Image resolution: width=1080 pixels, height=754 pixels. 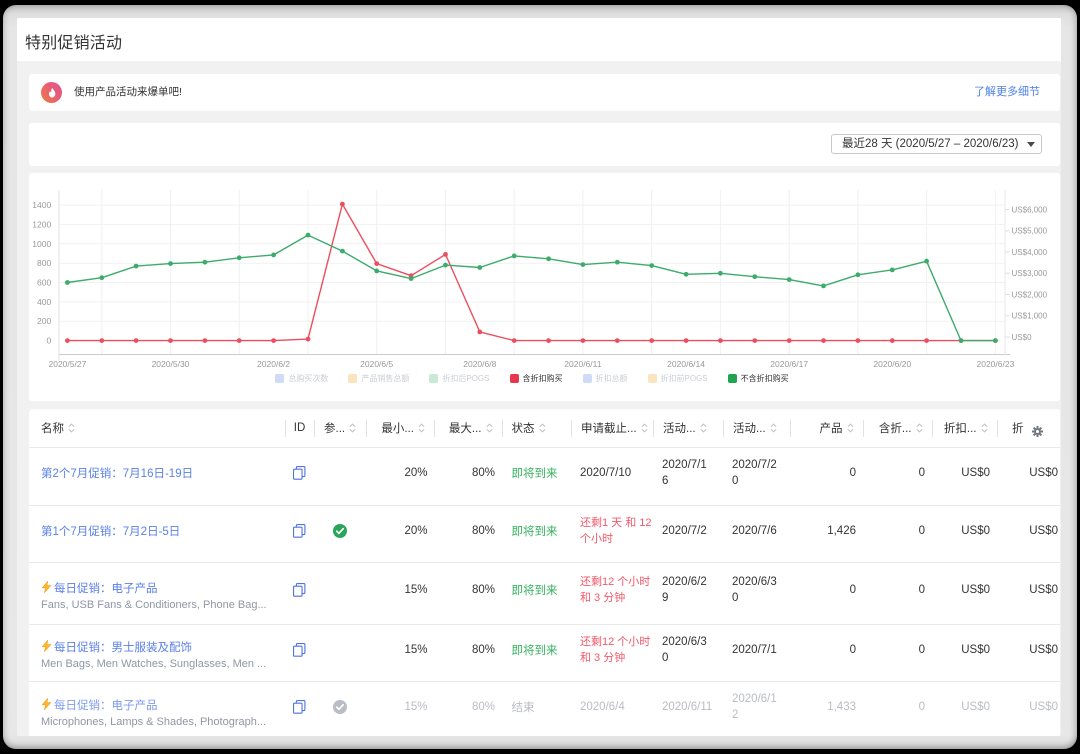 I want to click on svg-text: 2020/6/5, so click(x=376, y=364).